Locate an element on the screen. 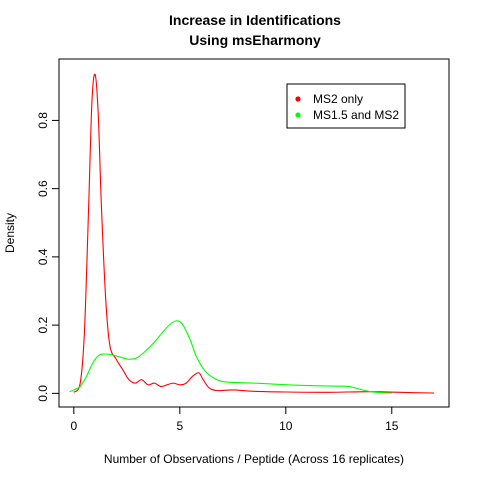 The height and width of the screenshot is (480, 480). y-tick-label: 0.8 is located at coordinates (43, 120).